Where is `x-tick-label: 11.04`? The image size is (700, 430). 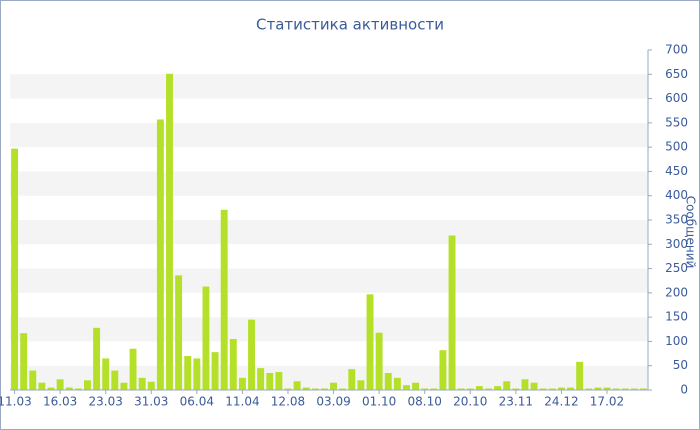 x-tick-label: 11.04 is located at coordinates (242, 402).